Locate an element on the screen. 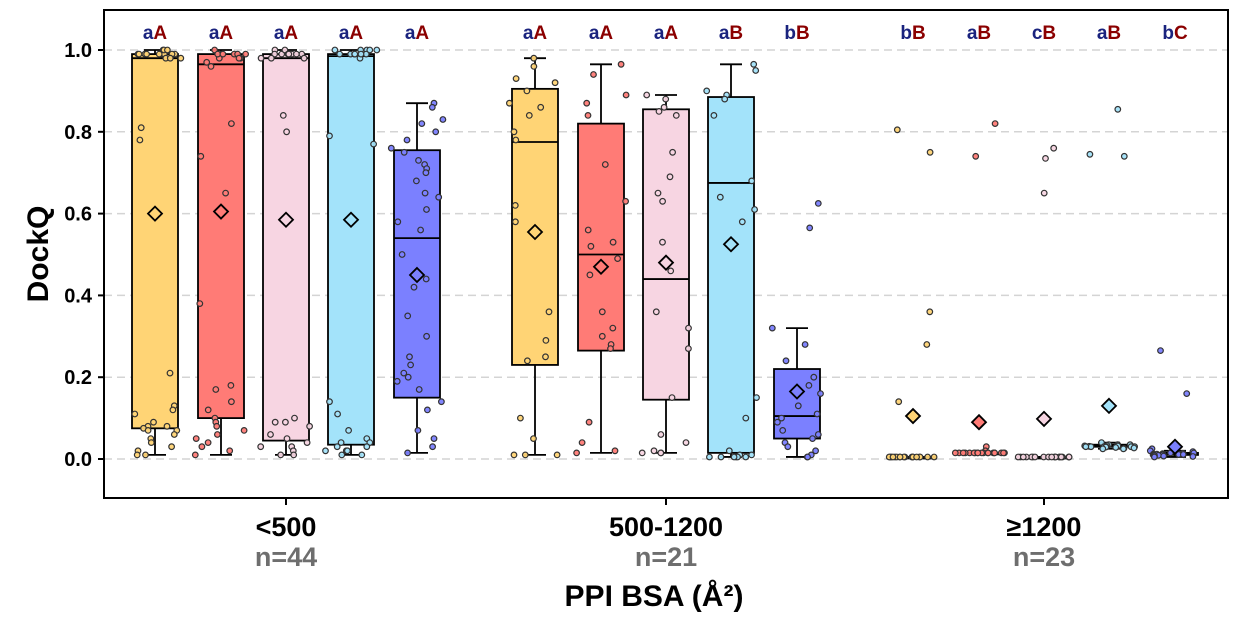  x-tick-label: <500 is located at coordinates (286, 527).